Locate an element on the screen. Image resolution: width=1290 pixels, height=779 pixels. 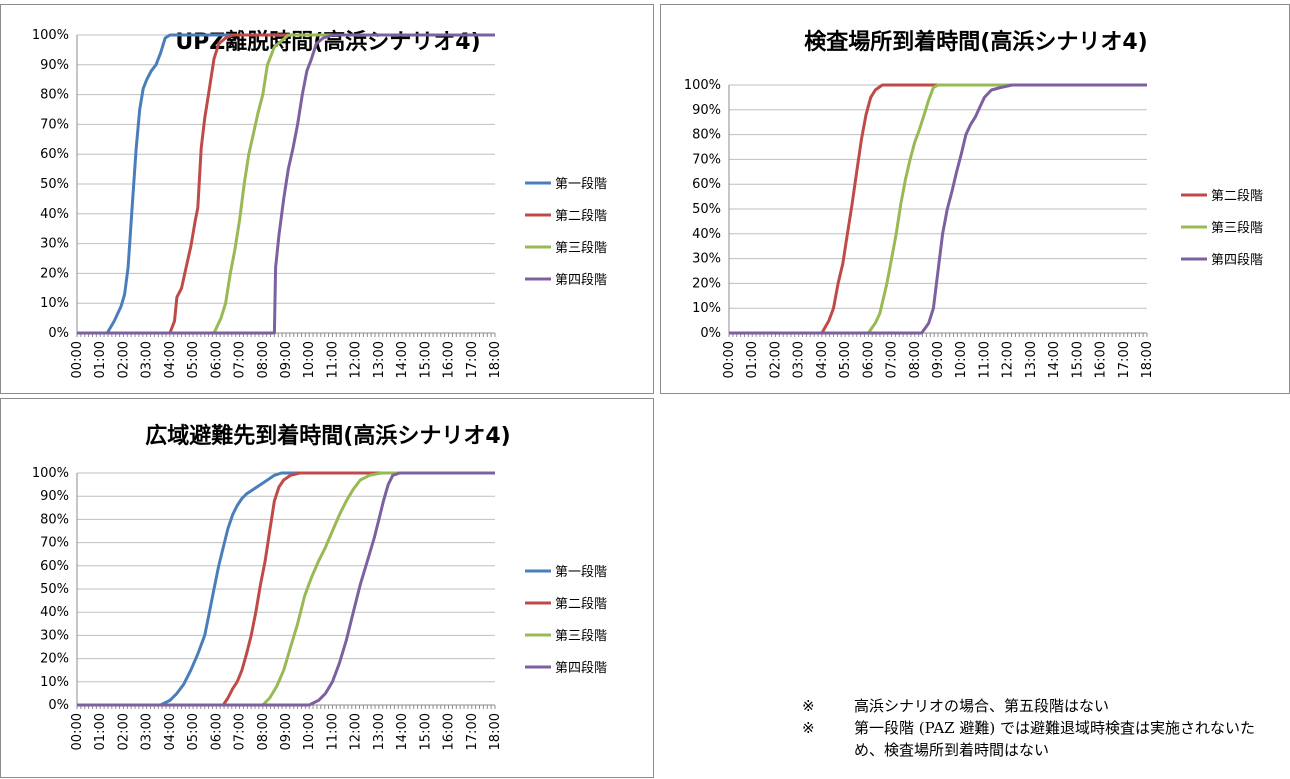
y-tick-label: 50% is located at coordinates (54, 589).